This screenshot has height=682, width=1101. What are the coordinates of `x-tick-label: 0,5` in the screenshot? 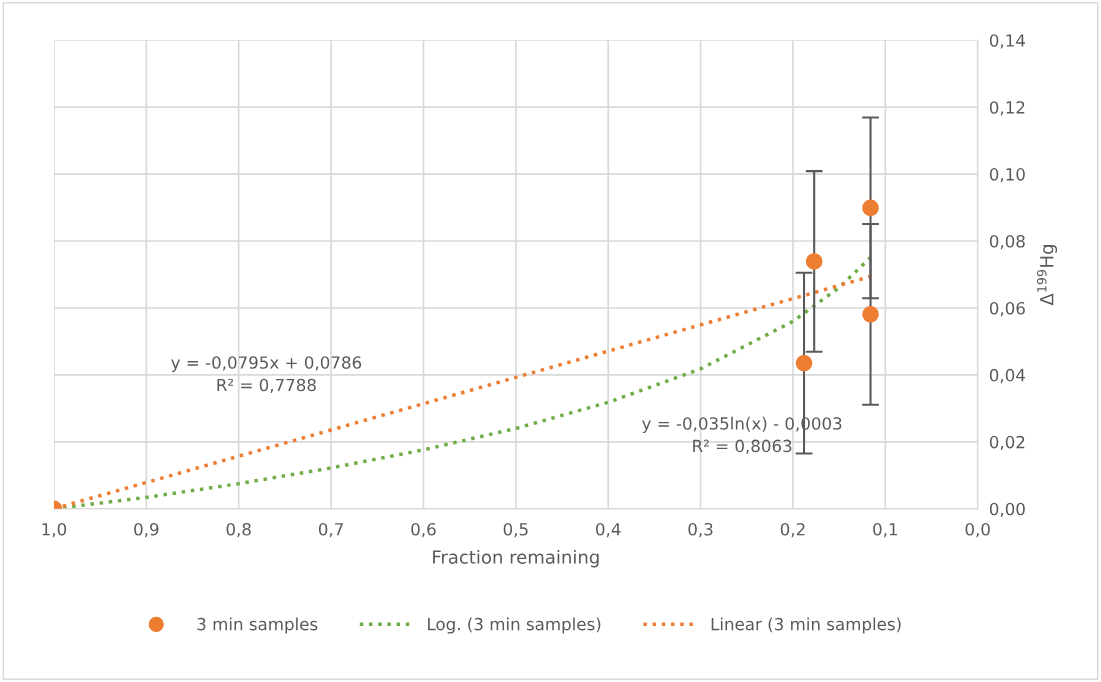 It's located at (515, 530).